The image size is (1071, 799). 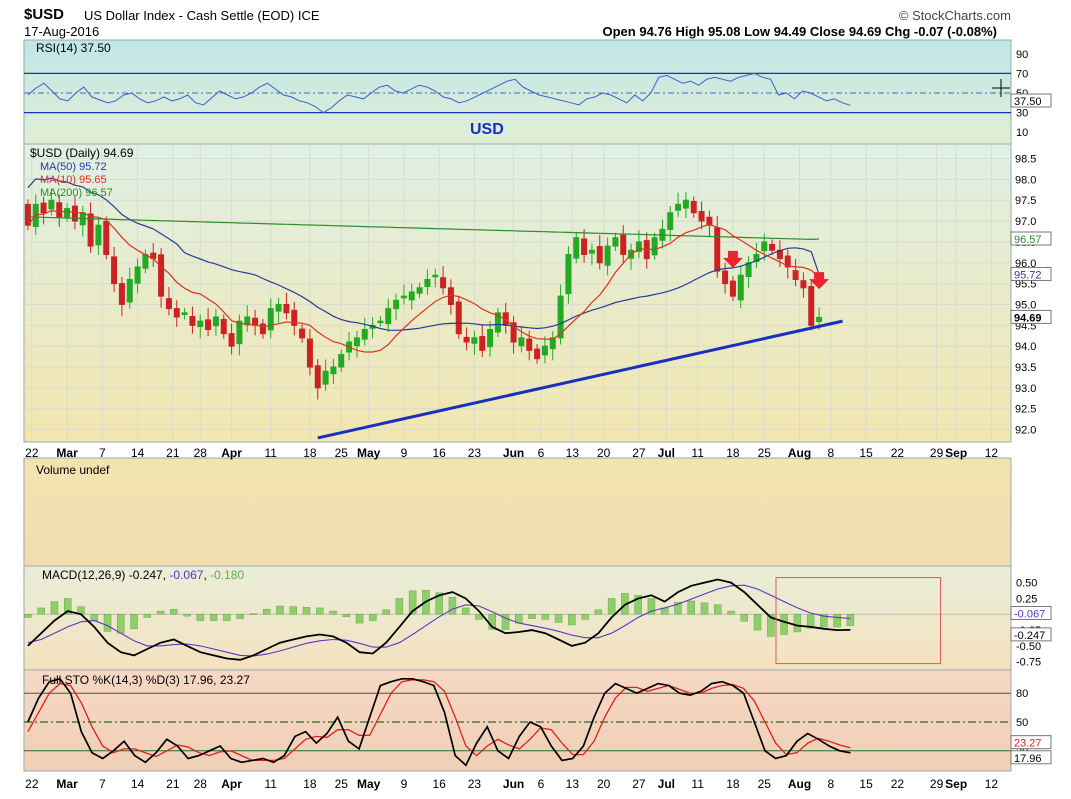 What do you see at coordinates (830, 784) in the screenshot?
I see `bottom-date-tick-label: 8` at bounding box center [830, 784].